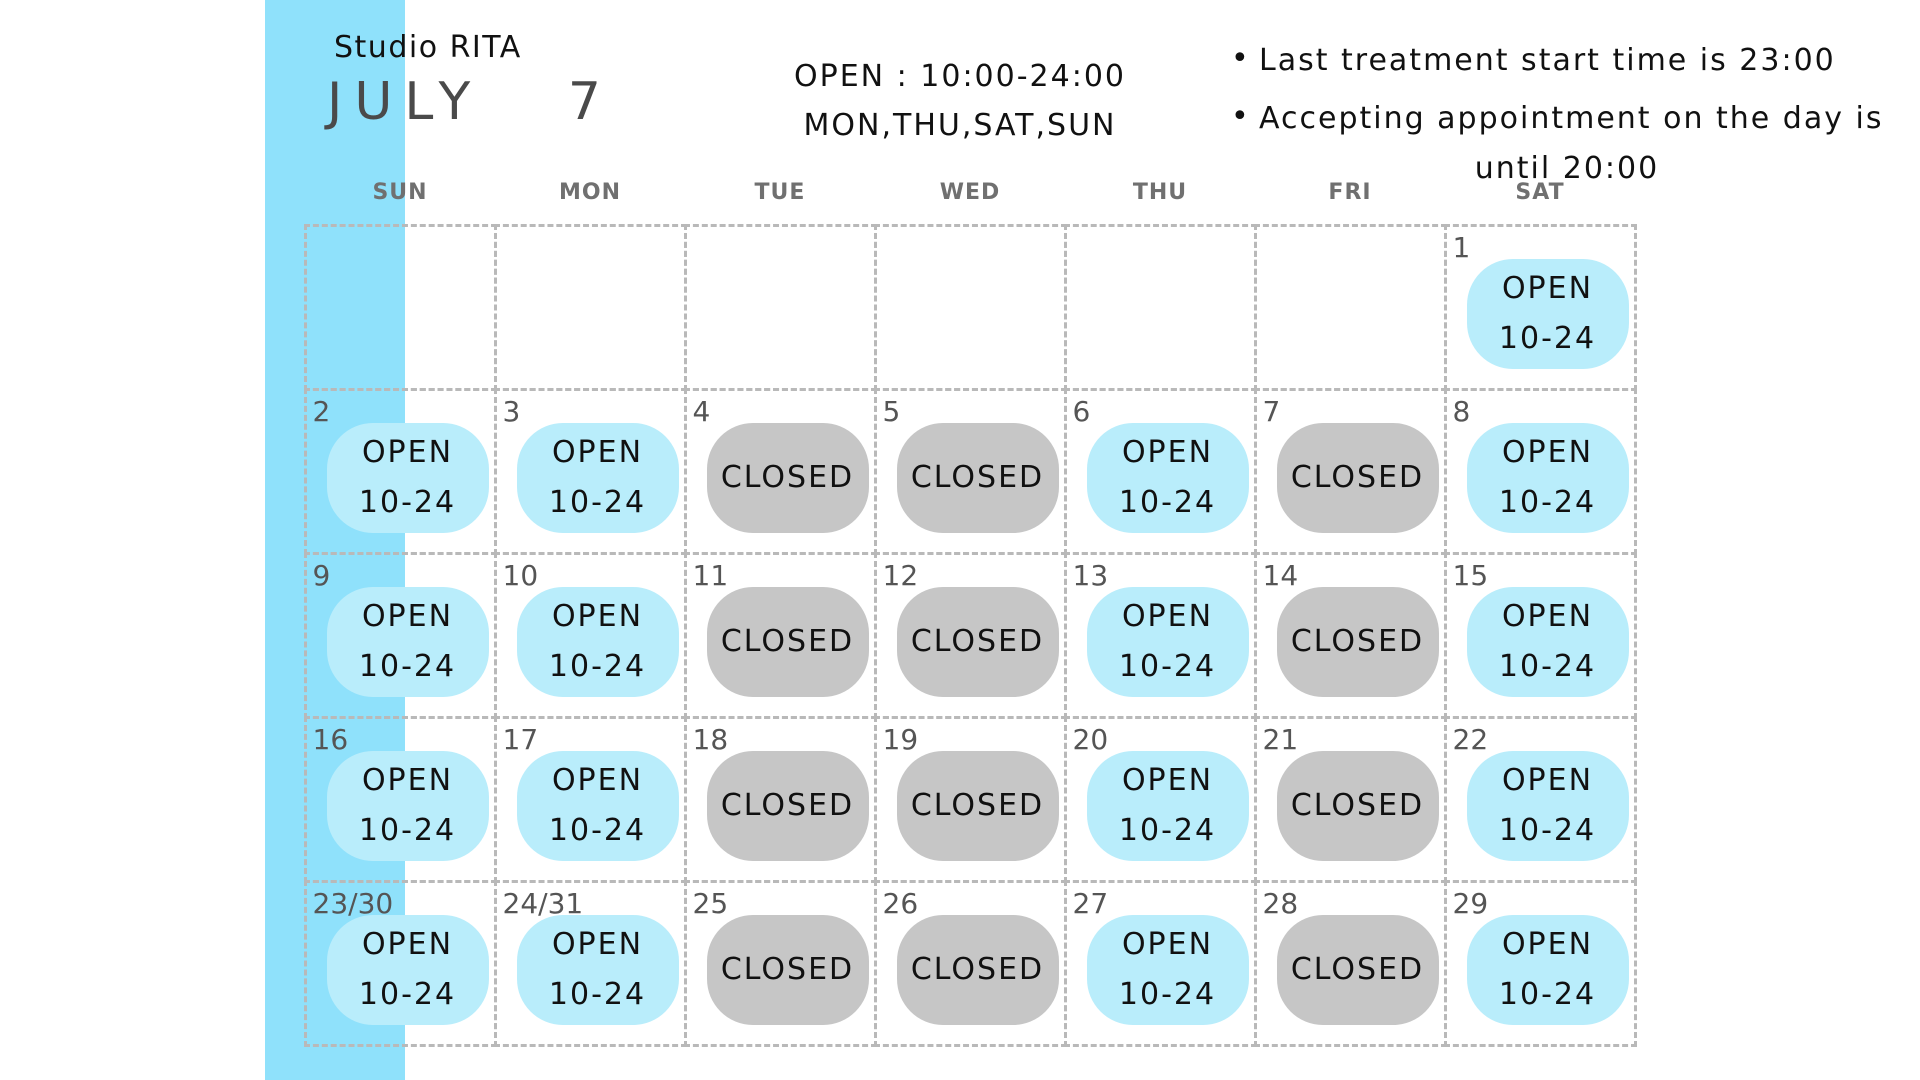 The height and width of the screenshot is (1080, 1920). Describe the element at coordinates (1461, 247) in the screenshot. I see `day-number: 1` at that location.